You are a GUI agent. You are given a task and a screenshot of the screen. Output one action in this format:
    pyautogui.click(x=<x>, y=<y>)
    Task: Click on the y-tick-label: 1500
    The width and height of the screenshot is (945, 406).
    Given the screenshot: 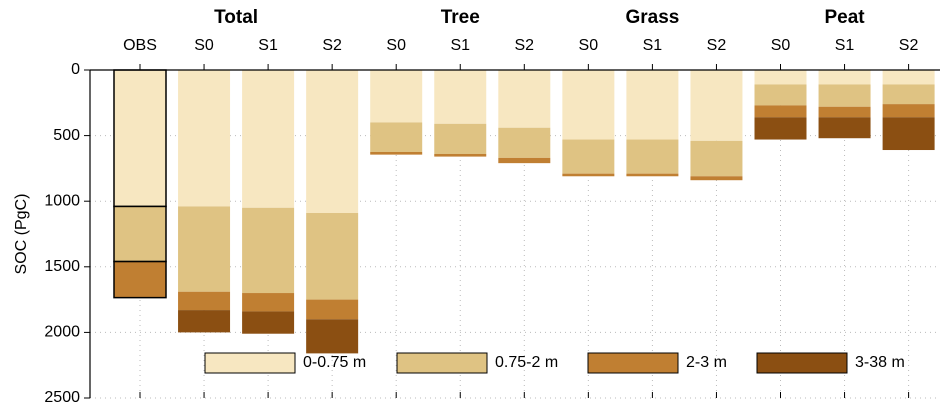 What is the action you would take?
    pyautogui.click(x=62, y=266)
    